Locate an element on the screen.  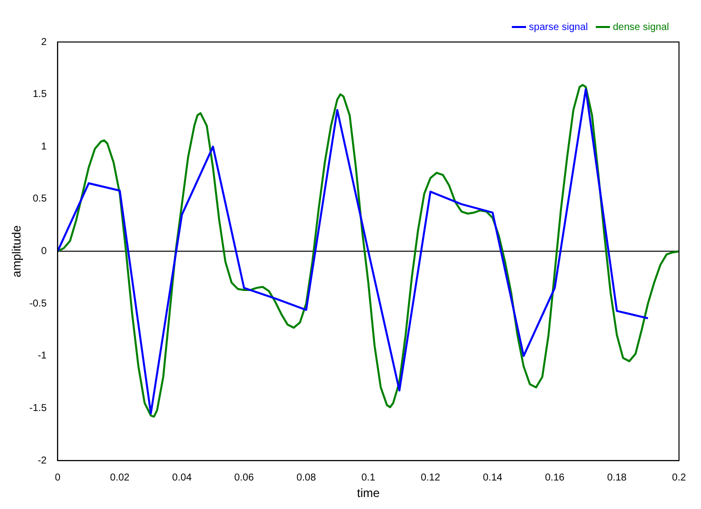
x-tick-label: 0.2 is located at coordinates (679, 478).